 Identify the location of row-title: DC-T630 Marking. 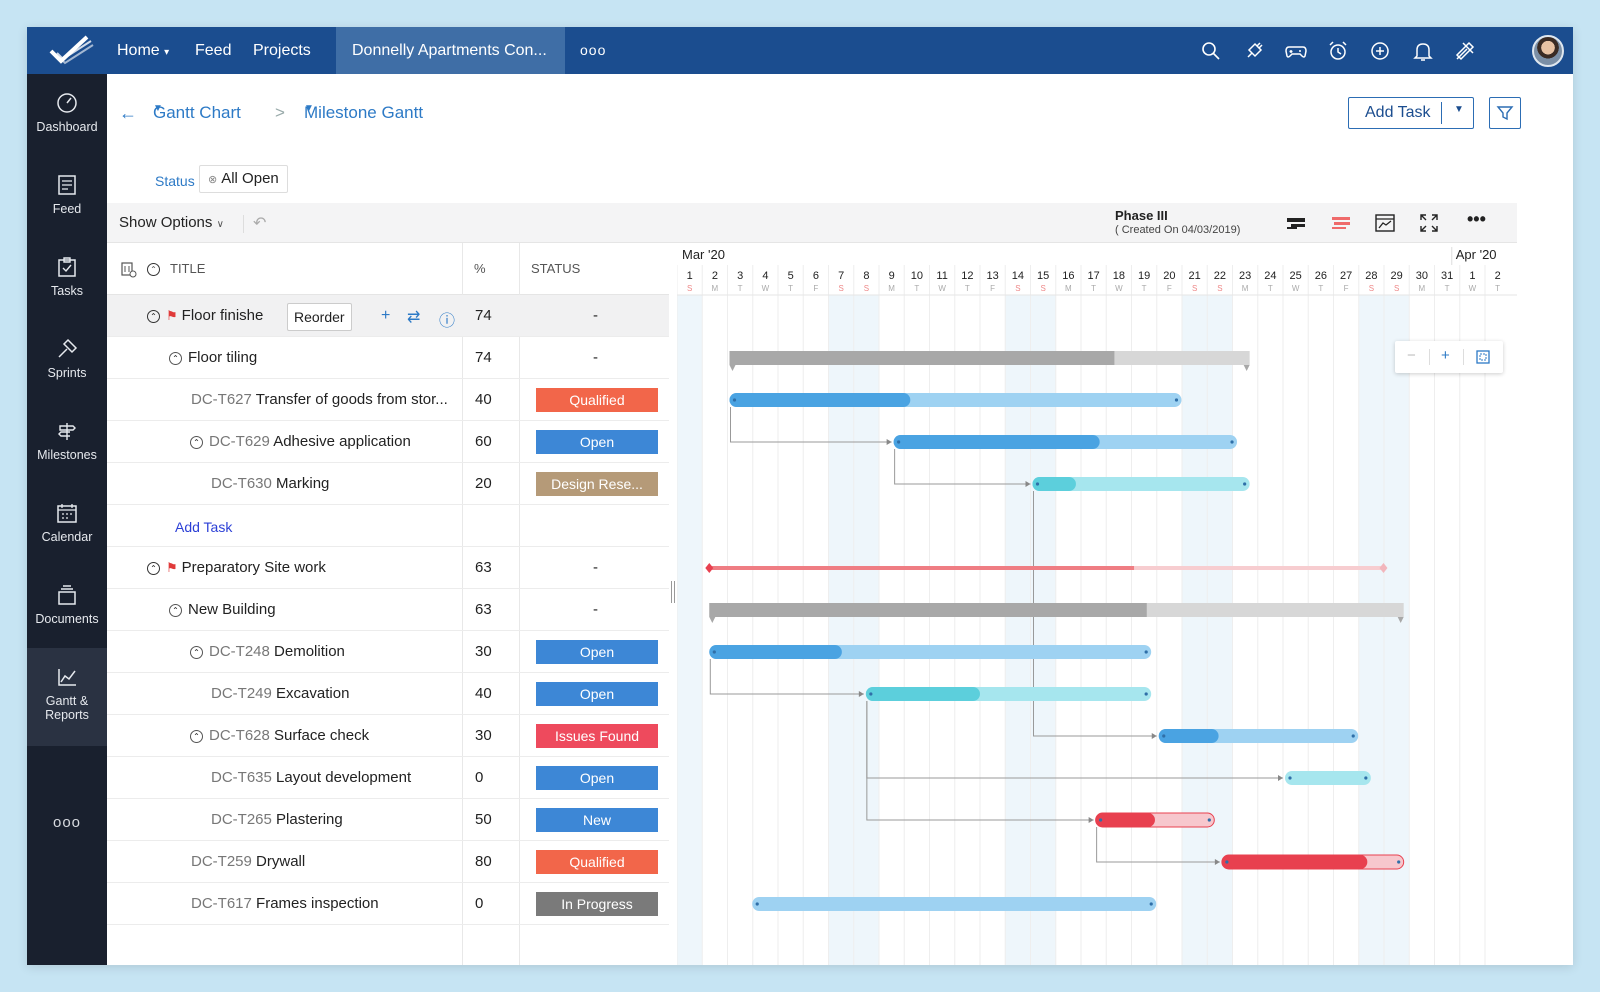
(270, 483).